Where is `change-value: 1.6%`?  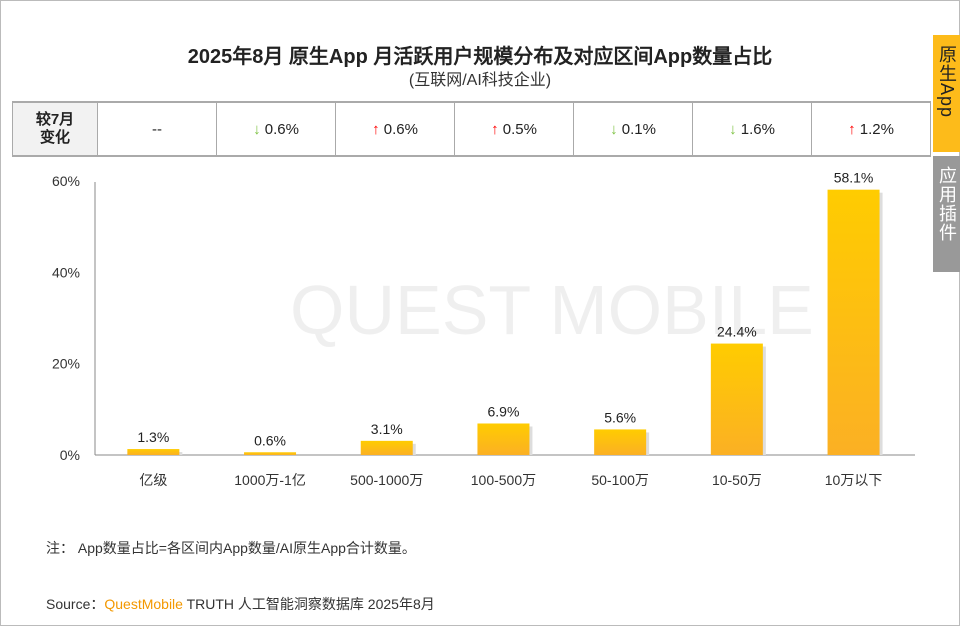
change-value: 1.6% is located at coordinates (757, 129).